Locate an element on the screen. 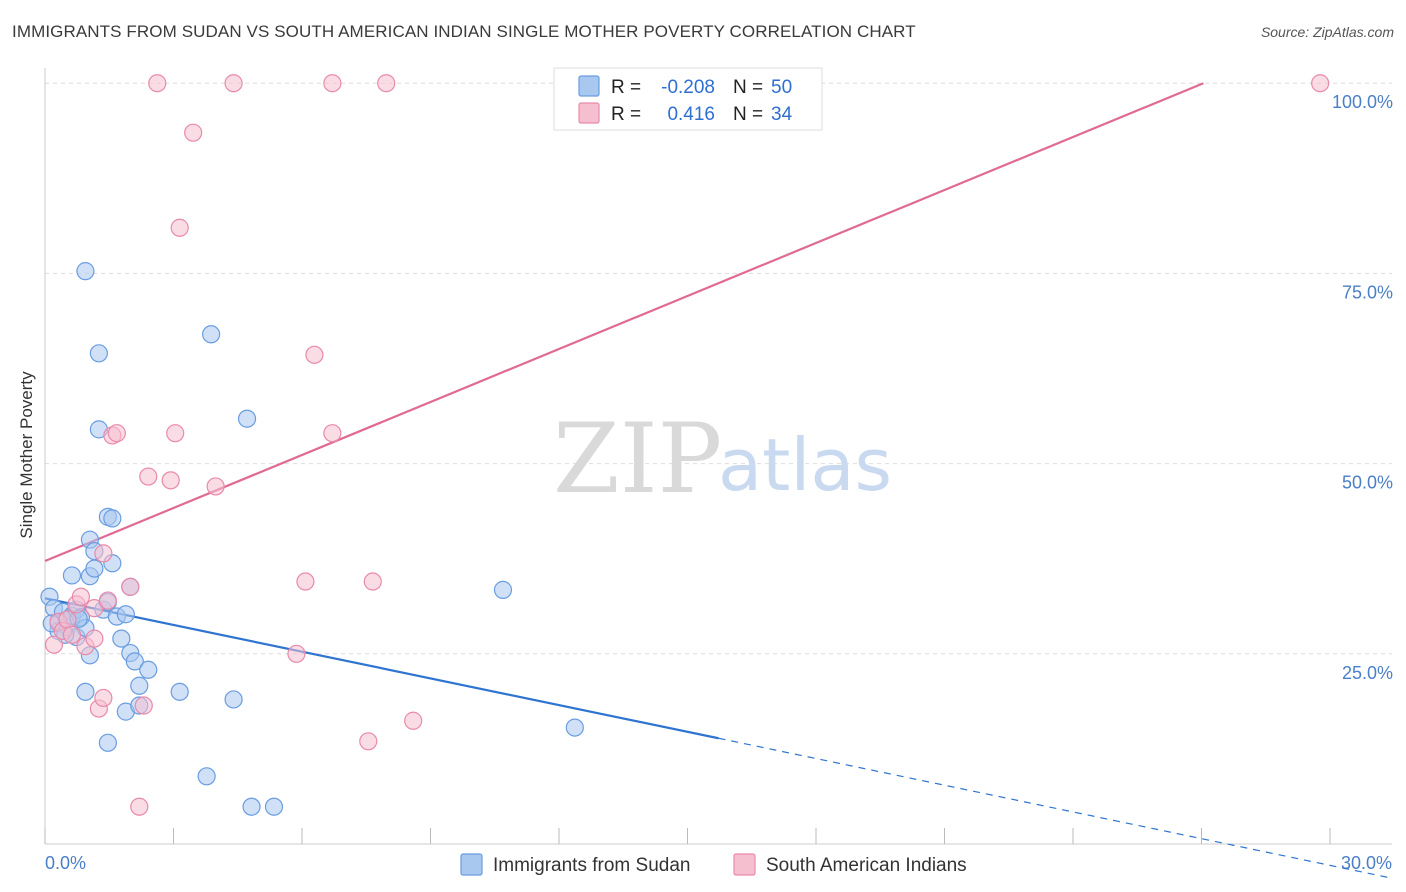 The height and width of the screenshot is (892, 1406). y-axis-label: Single Mother Poverty is located at coordinates (26, 455).